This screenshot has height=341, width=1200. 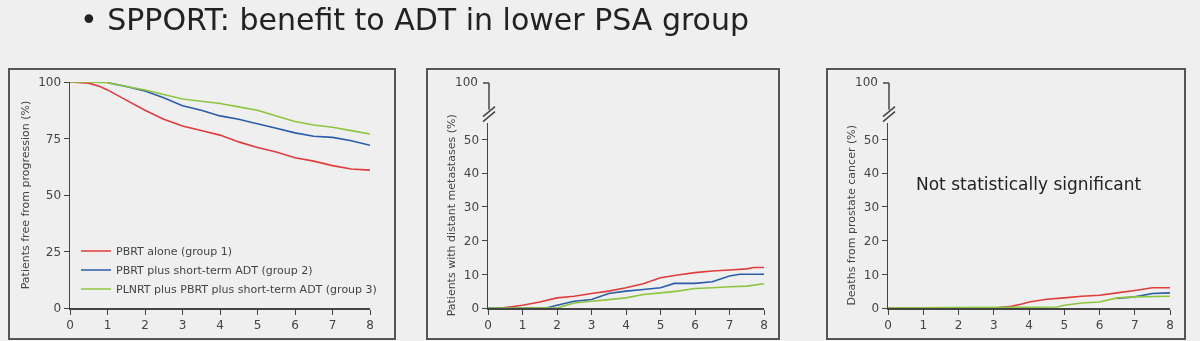 What do you see at coordinates (451, 215) in the screenshot?
I see `y-axis-title: Patients with distant metastases (%)` at bounding box center [451, 215].